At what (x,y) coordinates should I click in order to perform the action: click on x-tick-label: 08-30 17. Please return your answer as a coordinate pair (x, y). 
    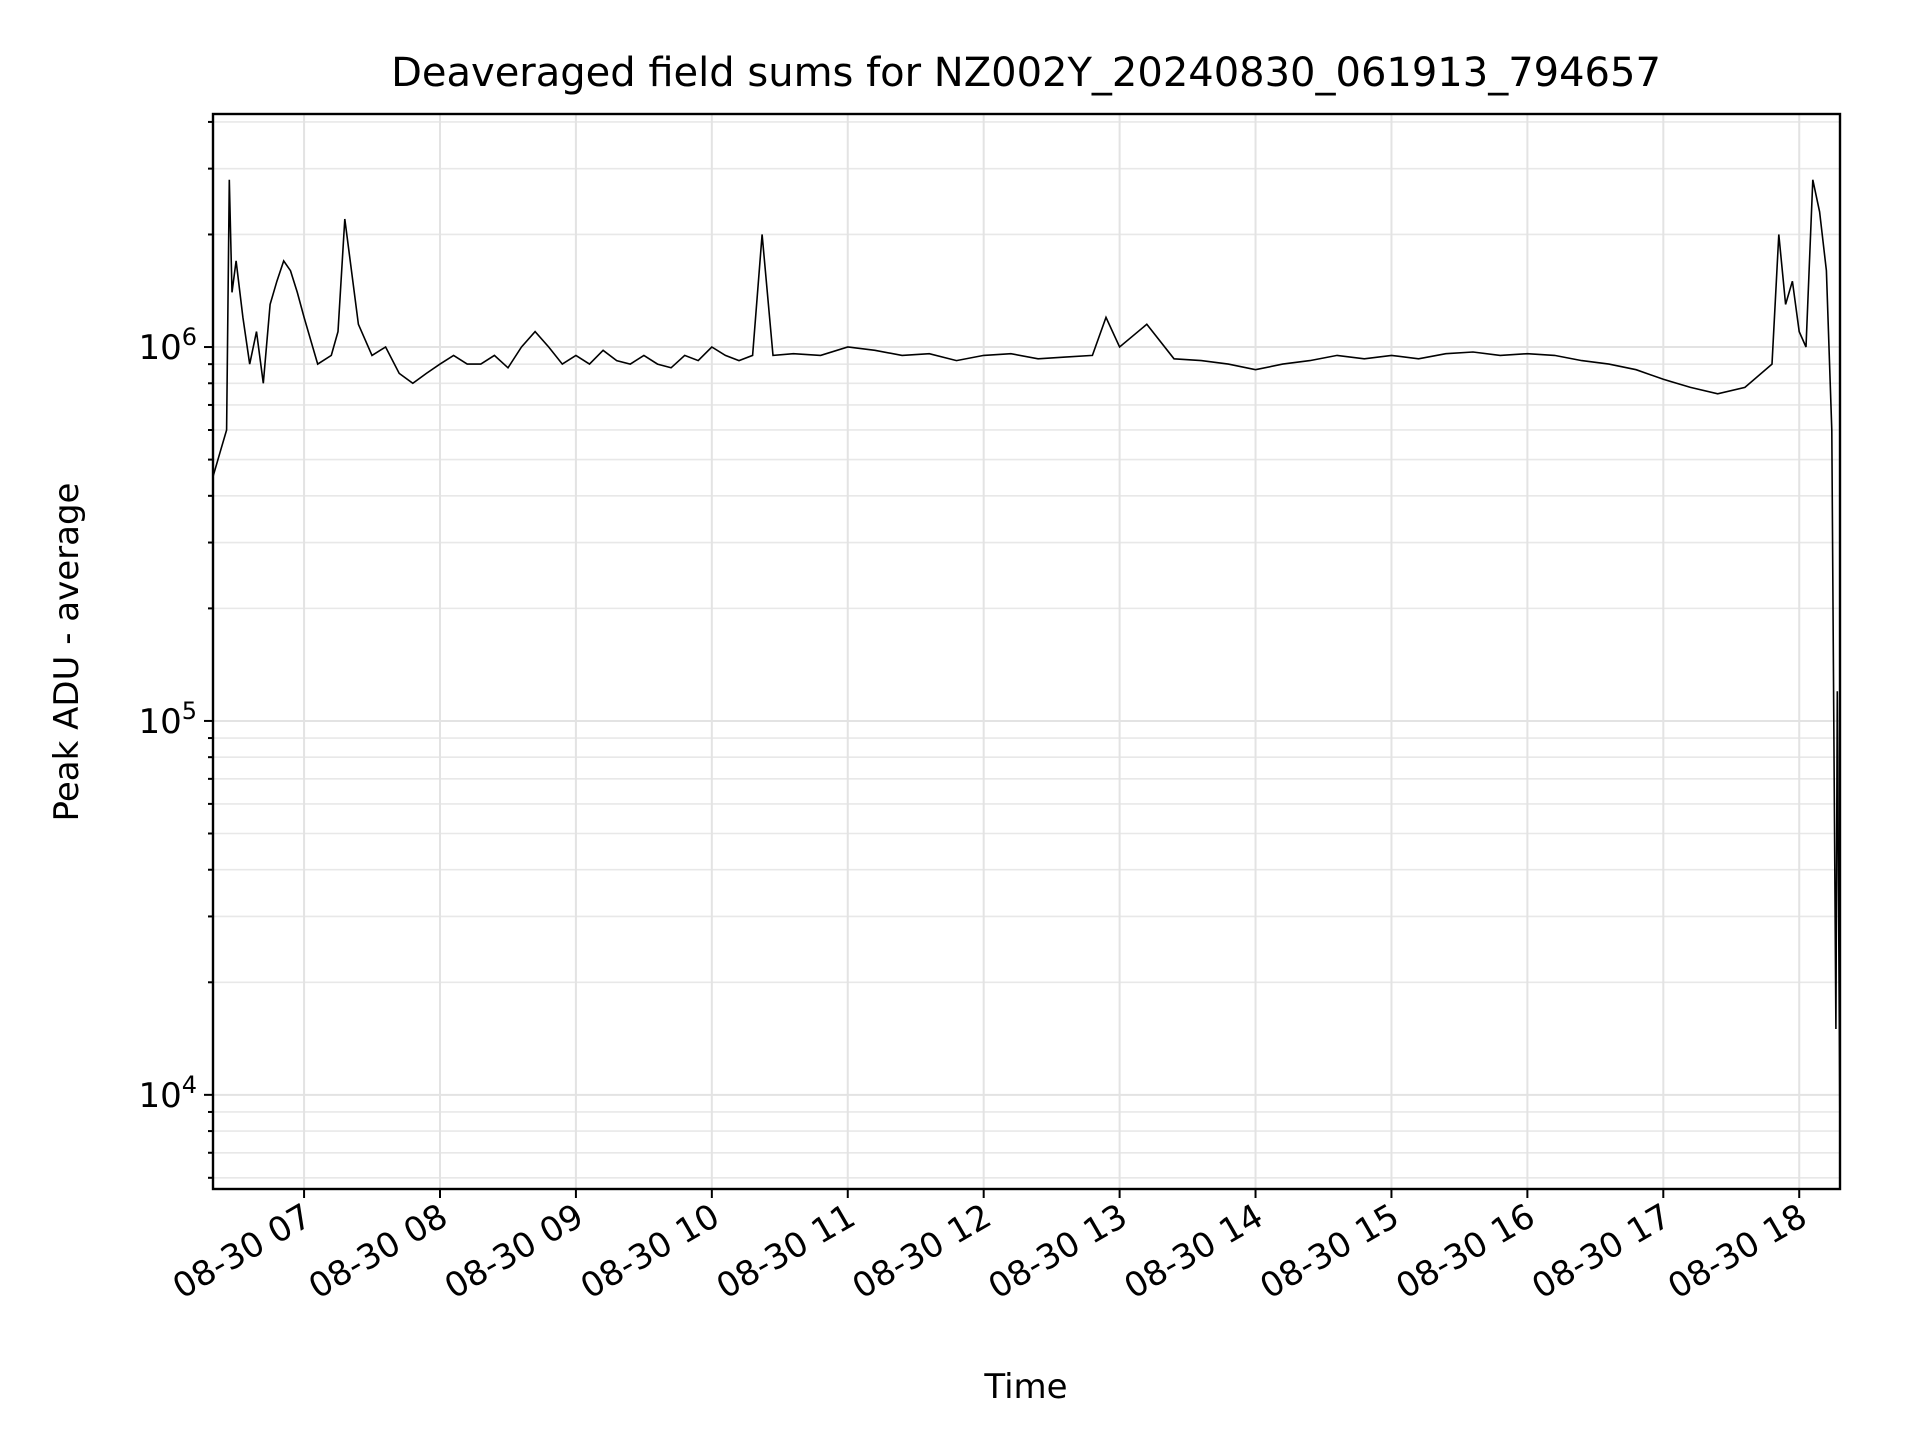
    Looking at the image, I should click on (1601, 1251).